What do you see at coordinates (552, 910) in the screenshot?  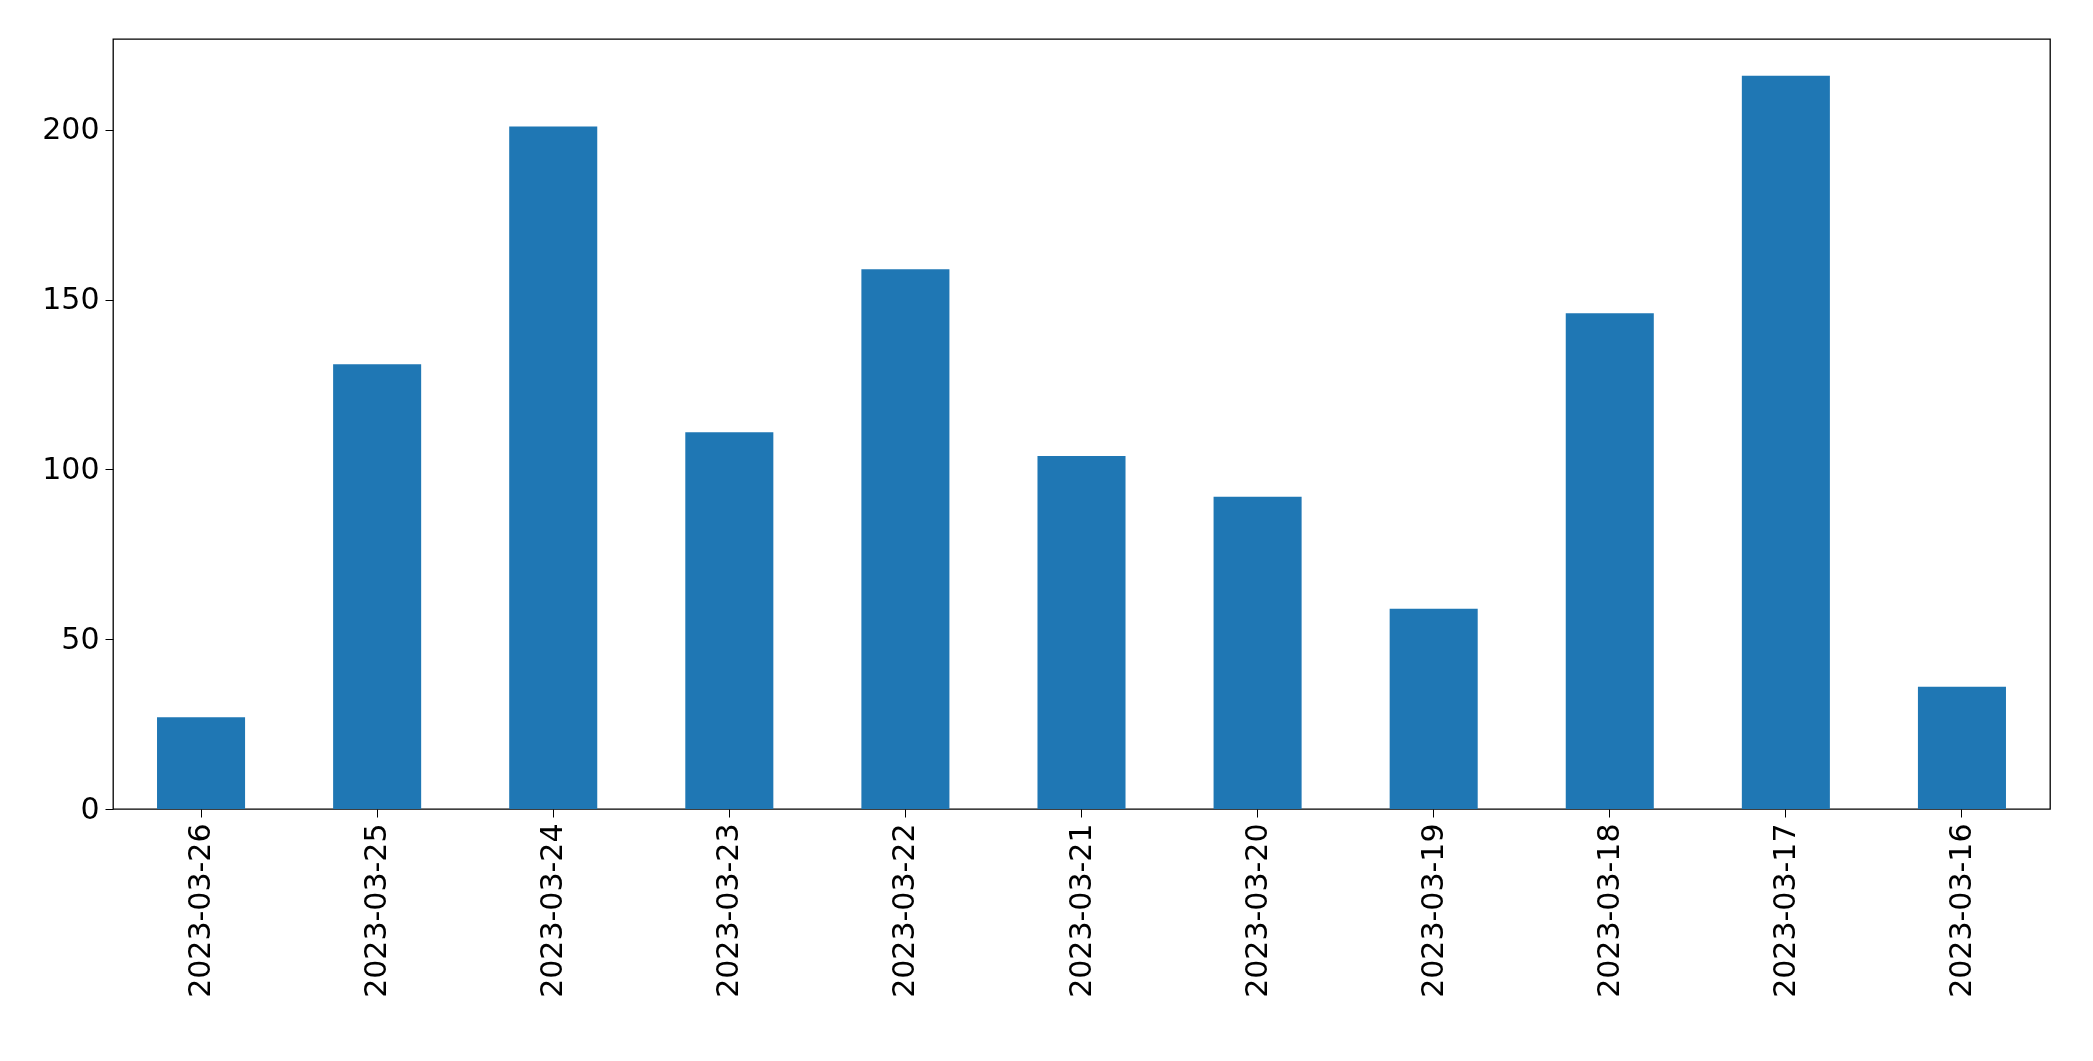 I see `x-tick-label: 2023-03-24` at bounding box center [552, 910].